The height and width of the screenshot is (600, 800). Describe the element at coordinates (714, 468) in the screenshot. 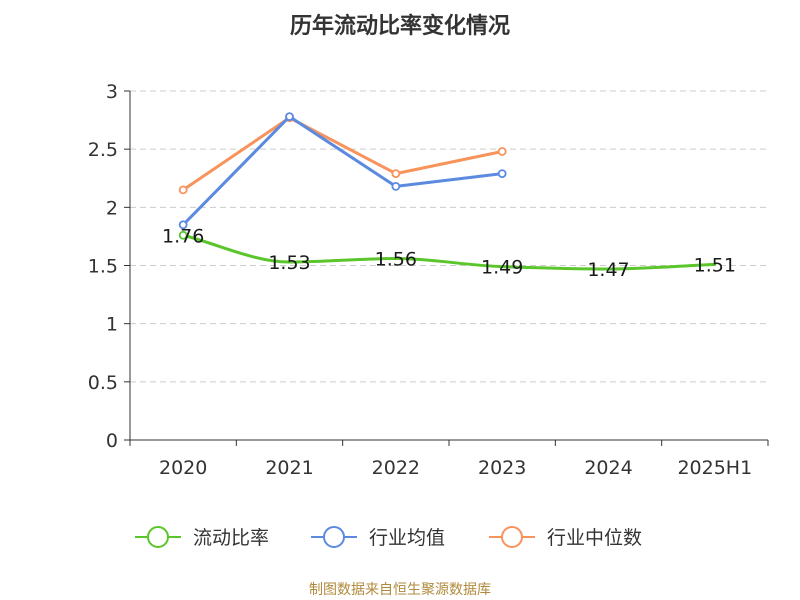

I see `x-tick-label: 2025H1` at that location.